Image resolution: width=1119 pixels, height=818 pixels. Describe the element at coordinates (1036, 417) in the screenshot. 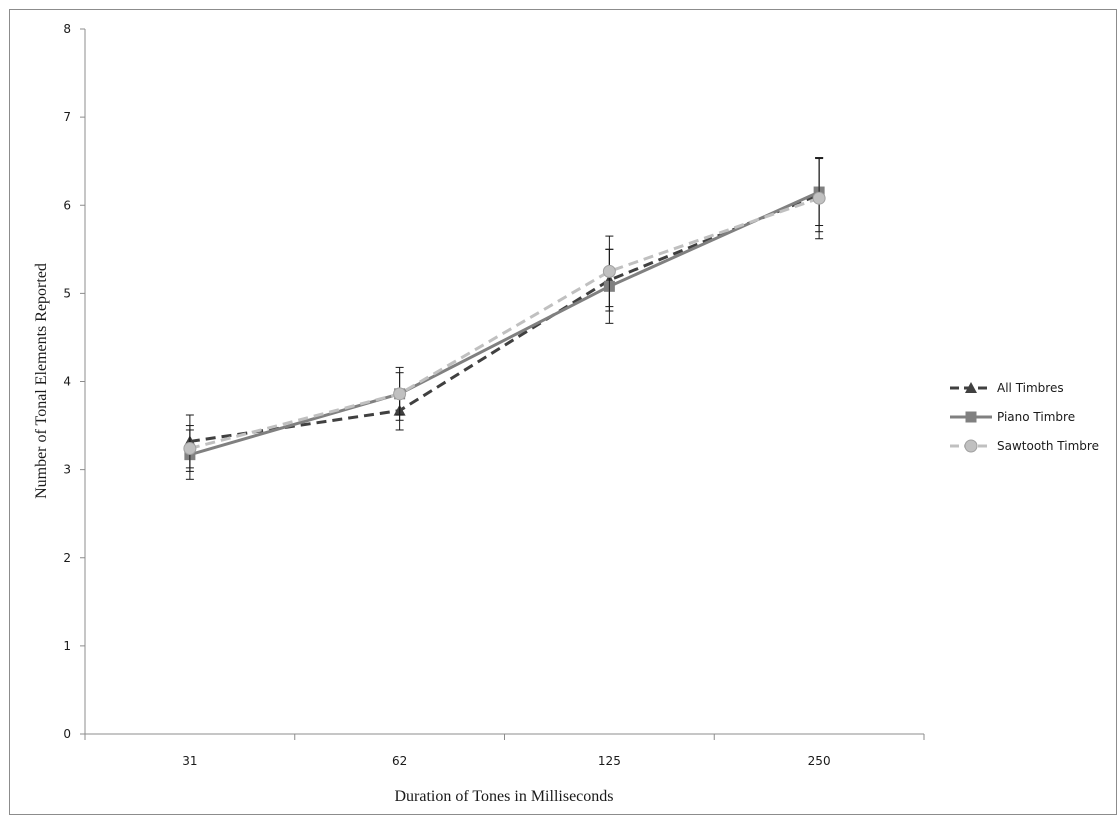

I see `legend-label: Piano Timbre` at that location.